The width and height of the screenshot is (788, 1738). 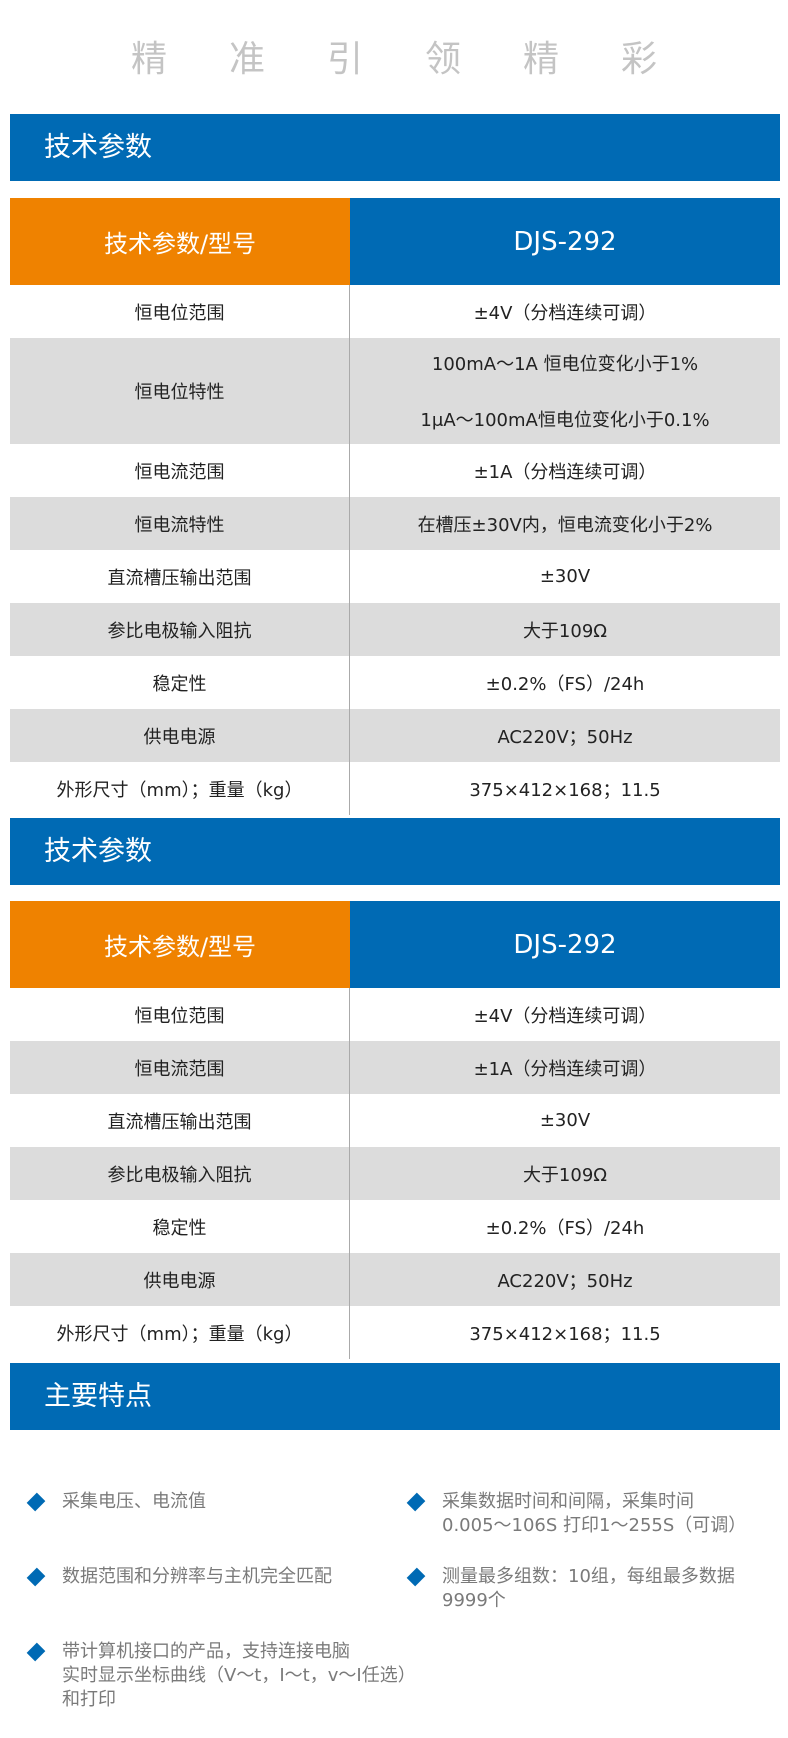 I want to click on param-value: 在槽压±30V内，恒电流变化小于2%, so click(x=565, y=525).